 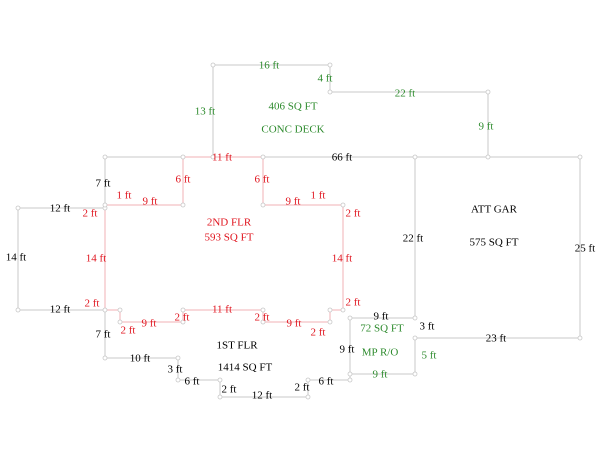 What do you see at coordinates (494, 210) in the screenshot?
I see `garage-name: ATT GAR` at bounding box center [494, 210].